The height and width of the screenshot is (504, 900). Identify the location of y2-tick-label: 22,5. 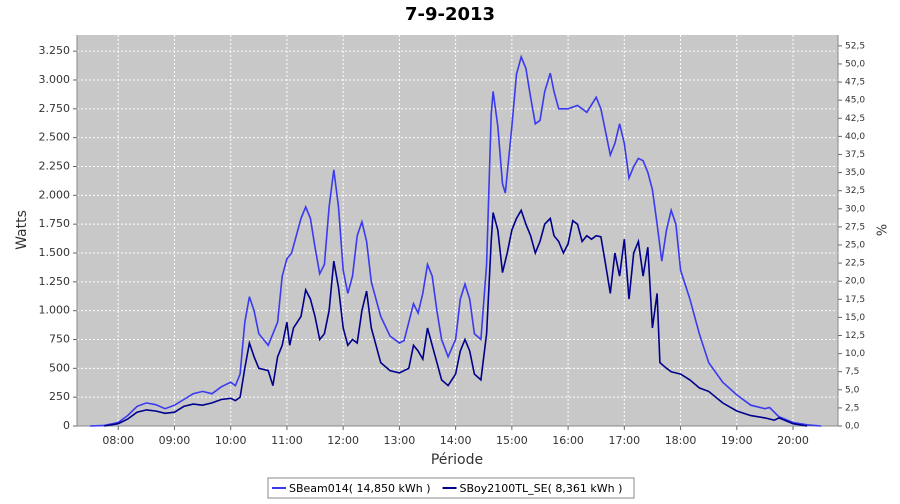
(855, 264).